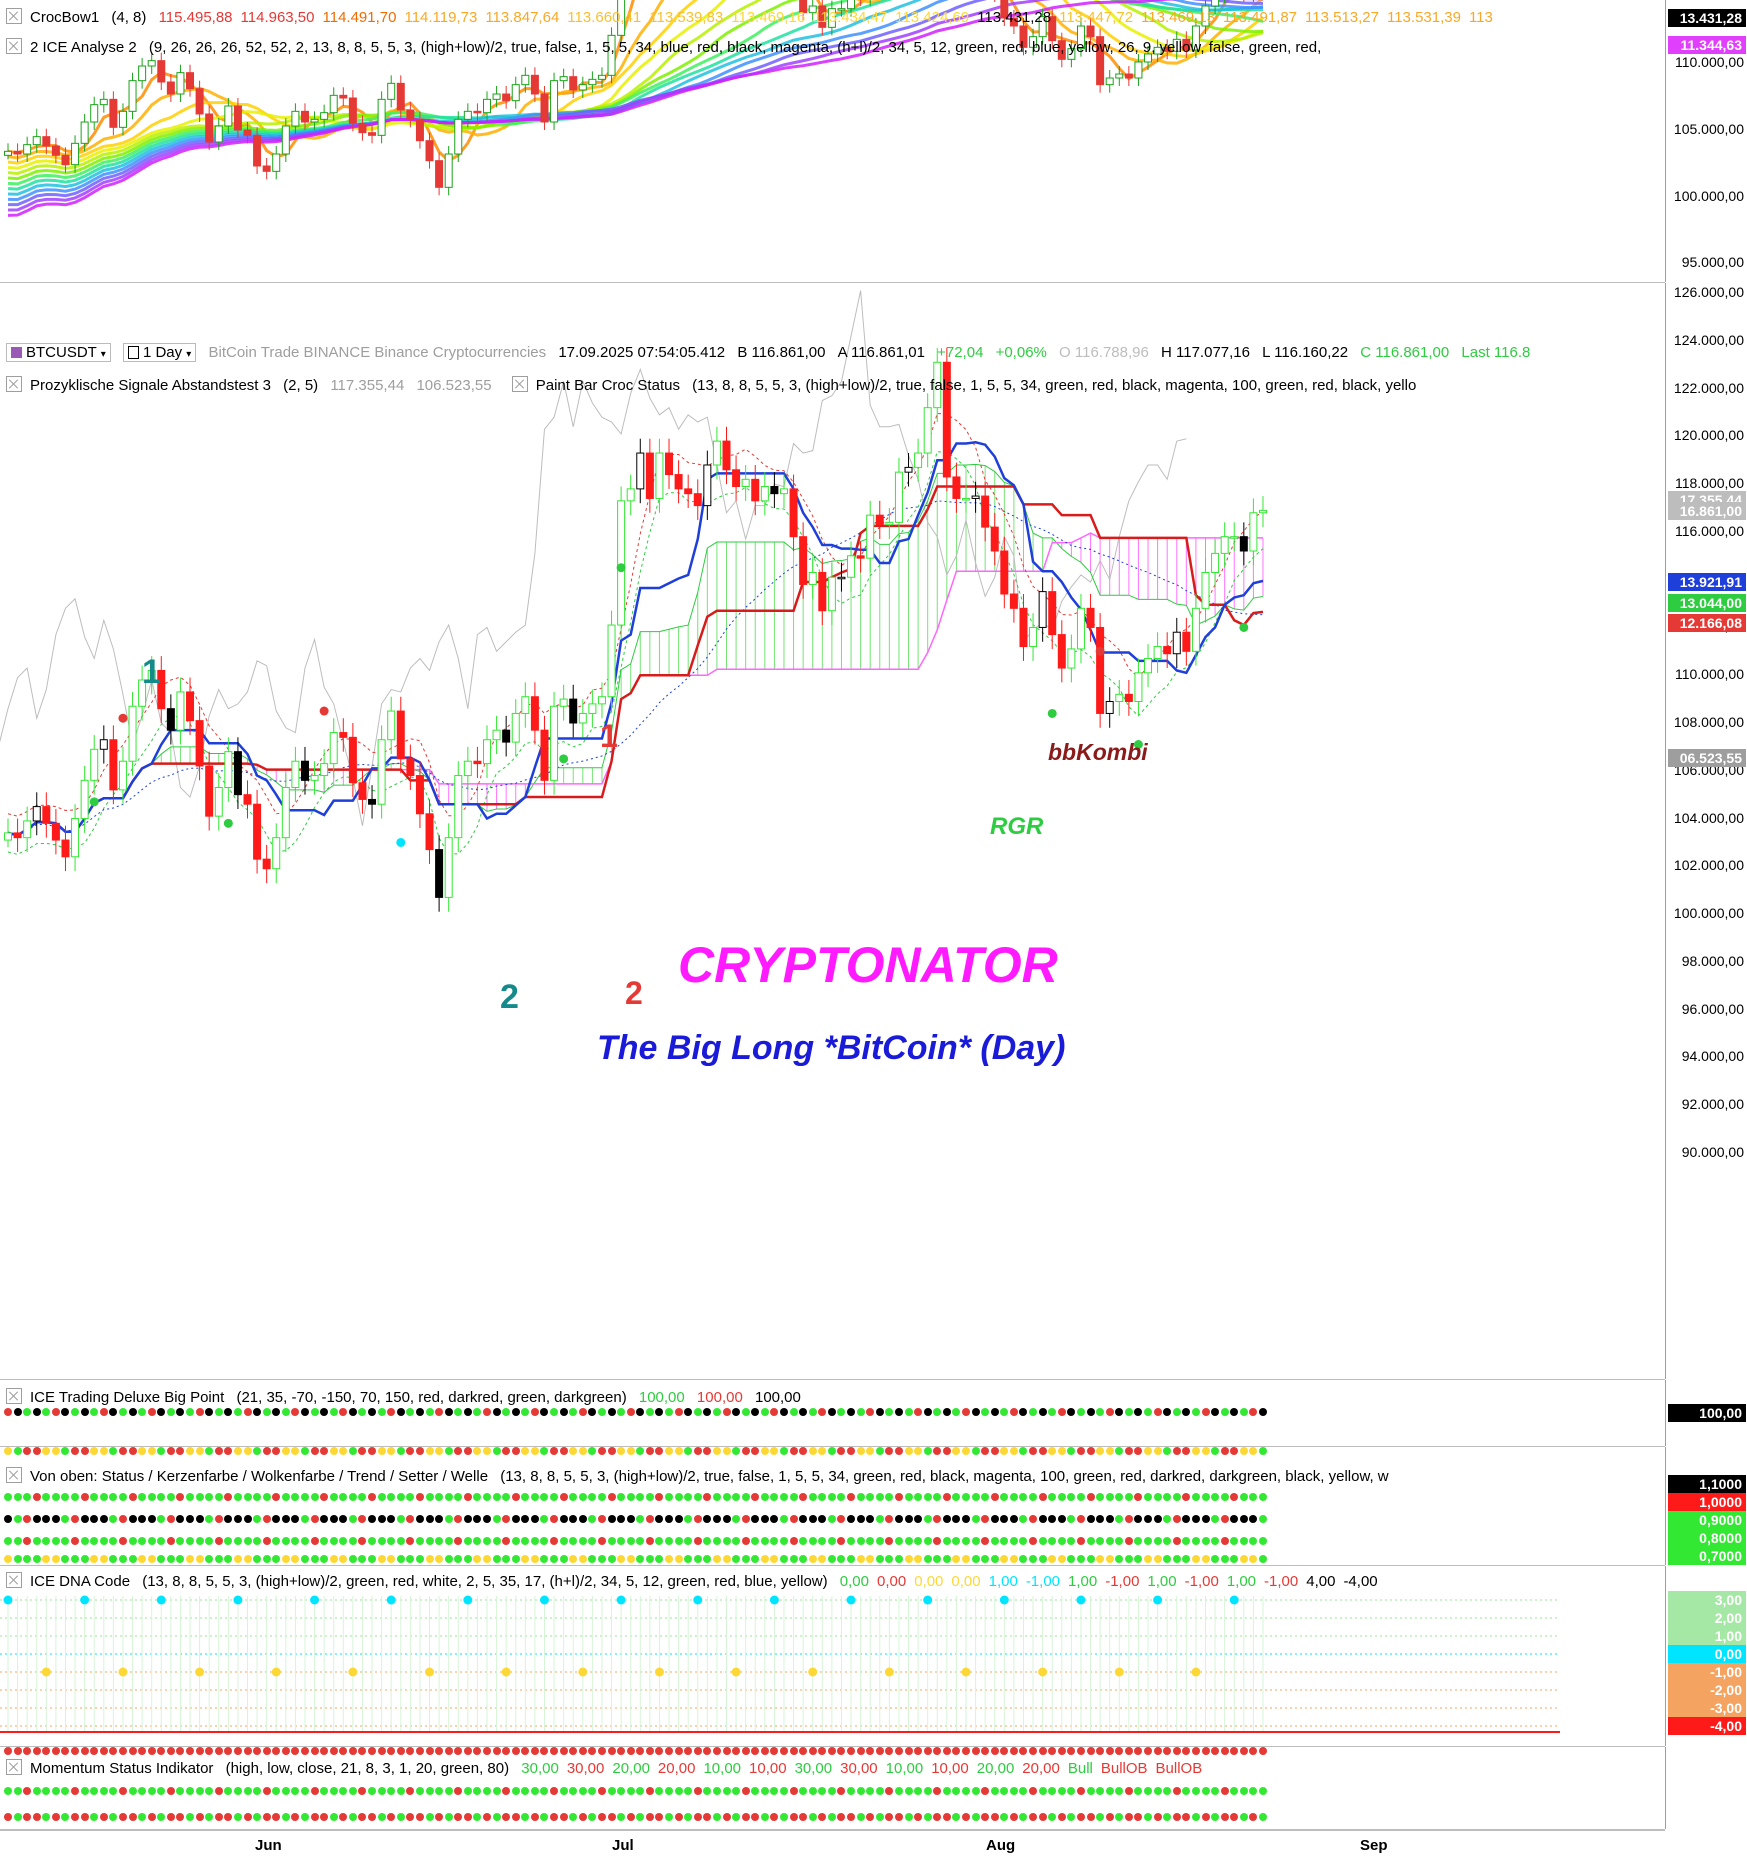 The image size is (1747, 1863). Describe the element at coordinates (635, 668) in the screenshot. I see `trend-line` at that location.